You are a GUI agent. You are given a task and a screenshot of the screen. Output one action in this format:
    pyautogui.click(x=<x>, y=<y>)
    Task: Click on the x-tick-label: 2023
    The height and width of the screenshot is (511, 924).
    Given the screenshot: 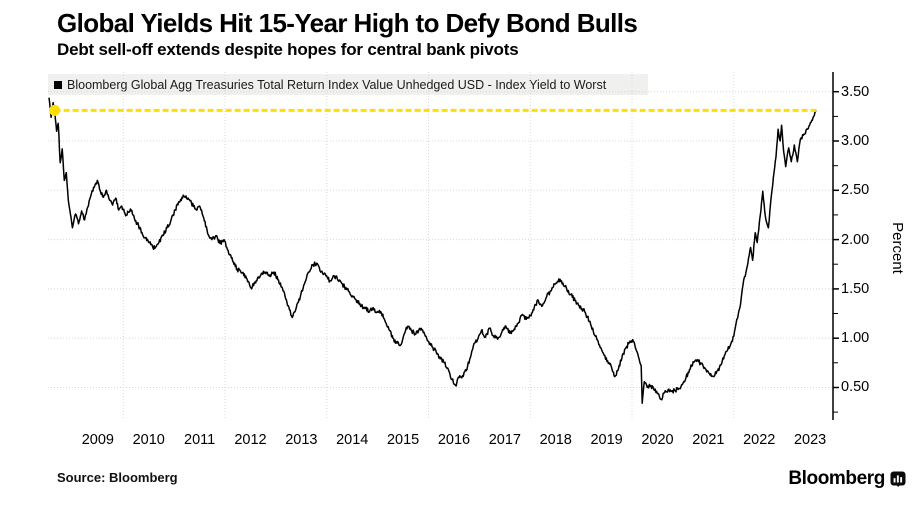 What is the action you would take?
    pyautogui.click(x=810, y=440)
    